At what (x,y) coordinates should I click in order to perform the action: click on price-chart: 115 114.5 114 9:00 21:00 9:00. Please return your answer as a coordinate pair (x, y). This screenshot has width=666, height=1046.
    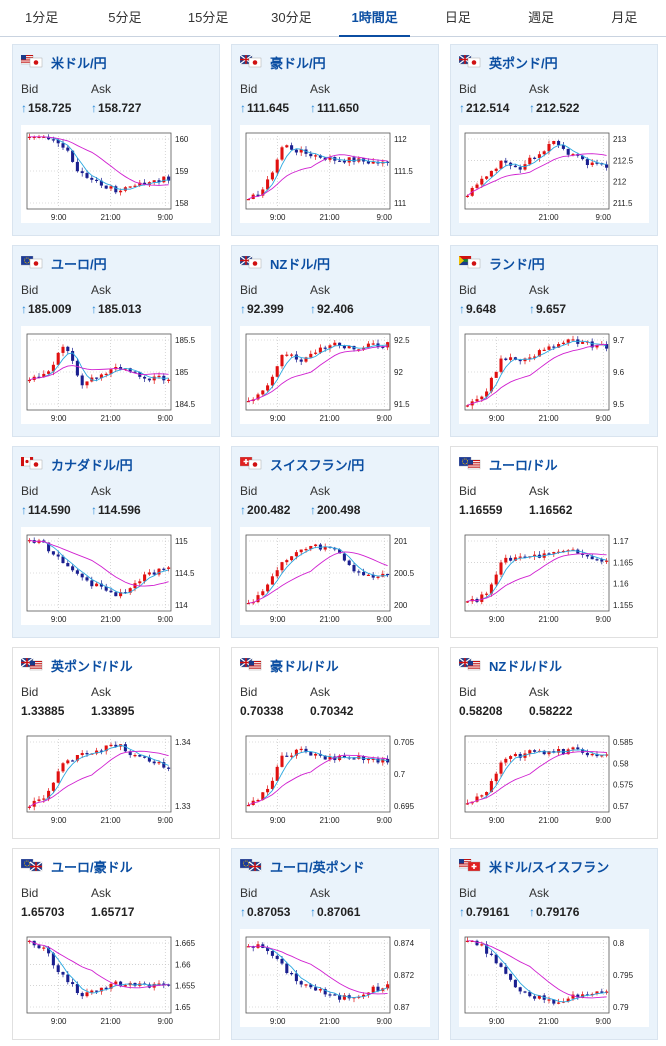
    Looking at the image, I should click on (116, 576).